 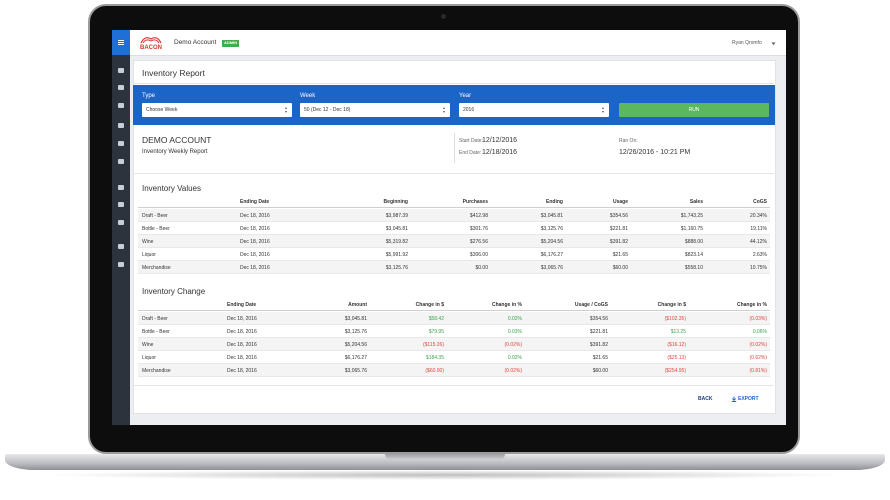 I want to click on table-cell: $412.98, so click(x=478, y=215).